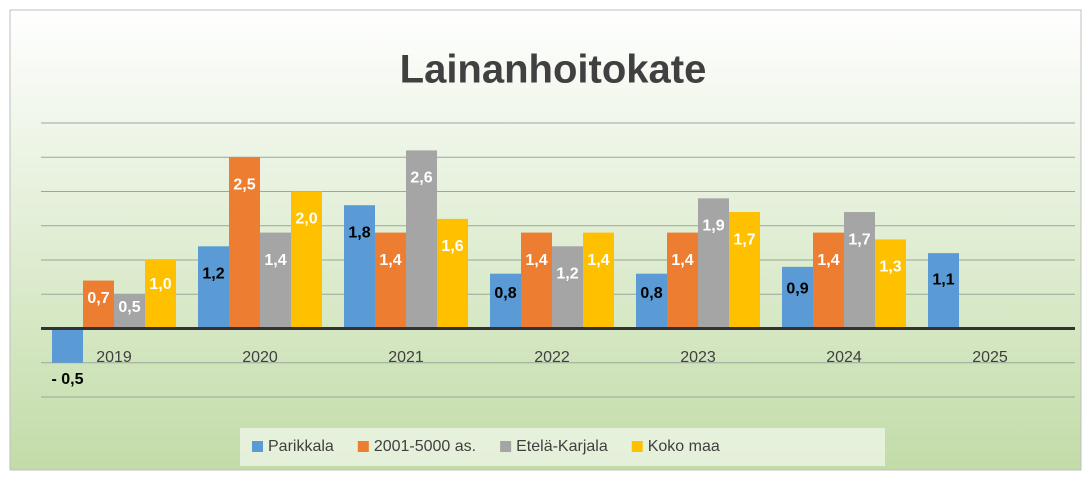  Describe the element at coordinates (114, 357) in the screenshot. I see `x-tick-label: 2019` at that location.